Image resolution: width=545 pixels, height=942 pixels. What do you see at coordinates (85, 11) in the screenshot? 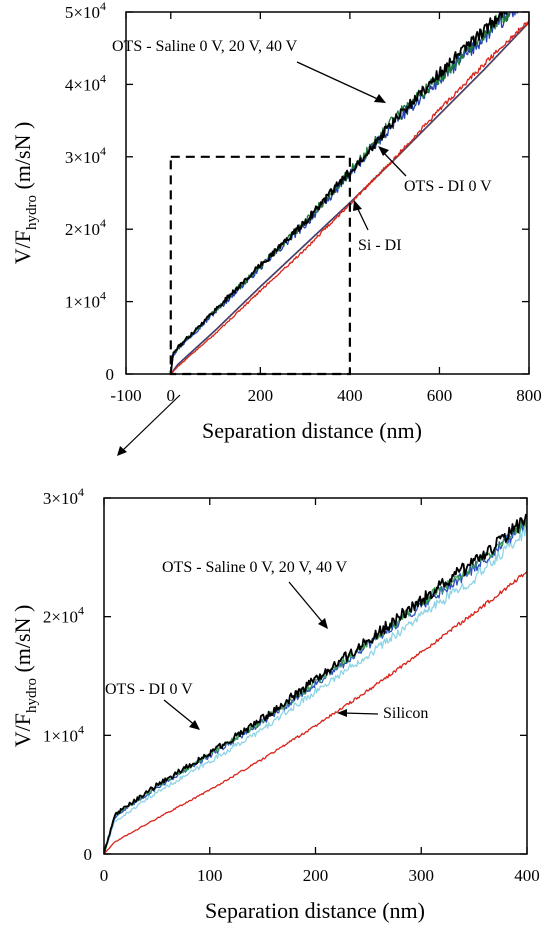
I see `y-tick-label: 5×10⁴` at bounding box center [85, 11].